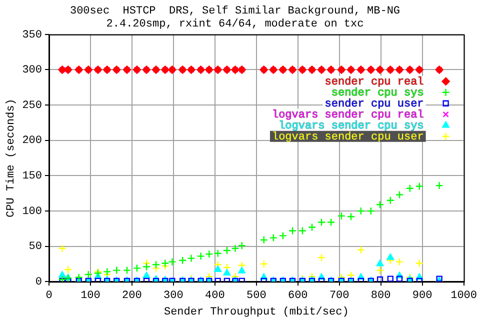 The width and height of the screenshot is (480, 320). I want to click on x-tick-label: 0, so click(49, 296).